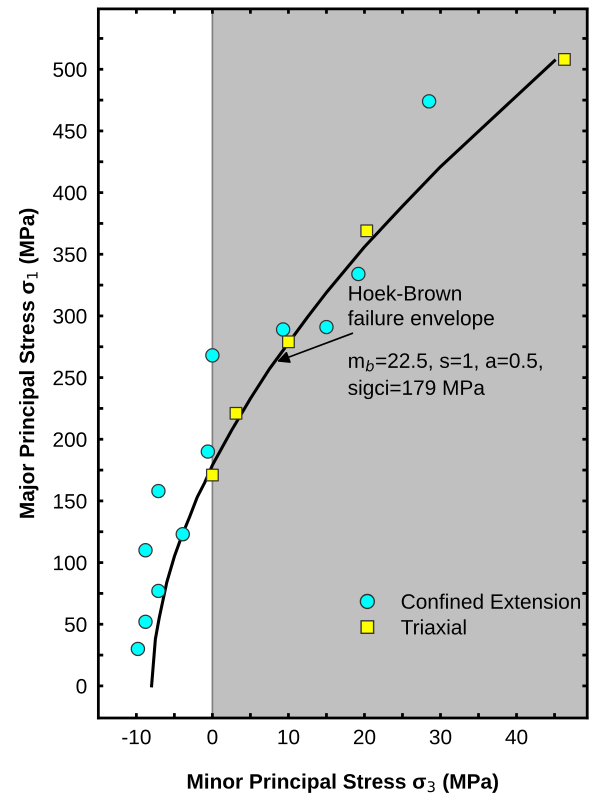 This screenshot has width=589, height=804. I want to click on y-tick-label: 300, so click(69, 316).